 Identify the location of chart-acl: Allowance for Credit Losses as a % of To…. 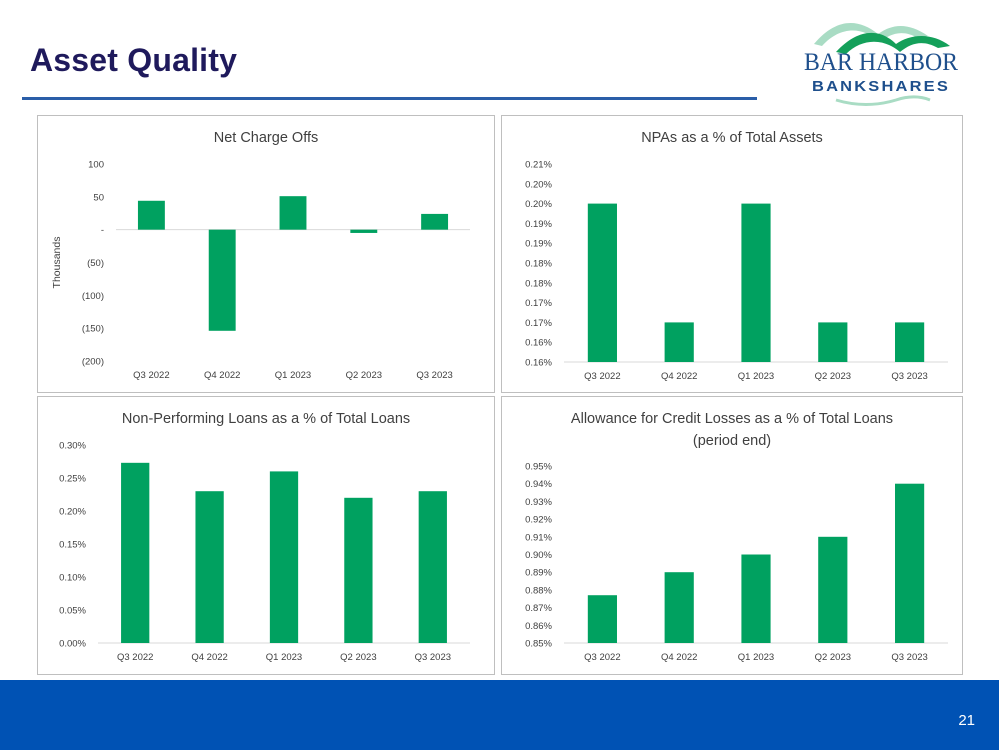
(736, 537).